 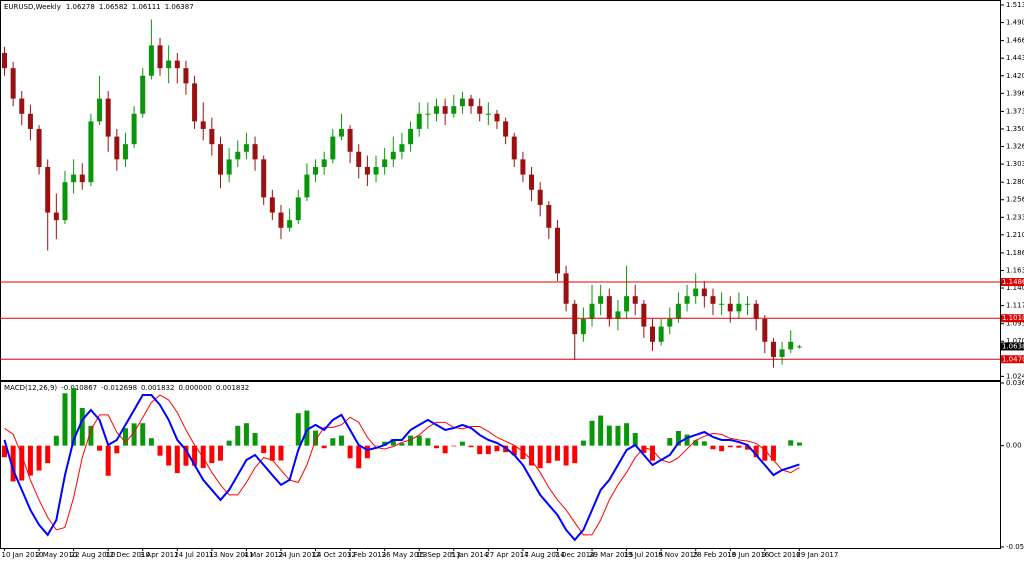 I want to click on y-tick-label: 1.51310, so click(x=1015, y=5).